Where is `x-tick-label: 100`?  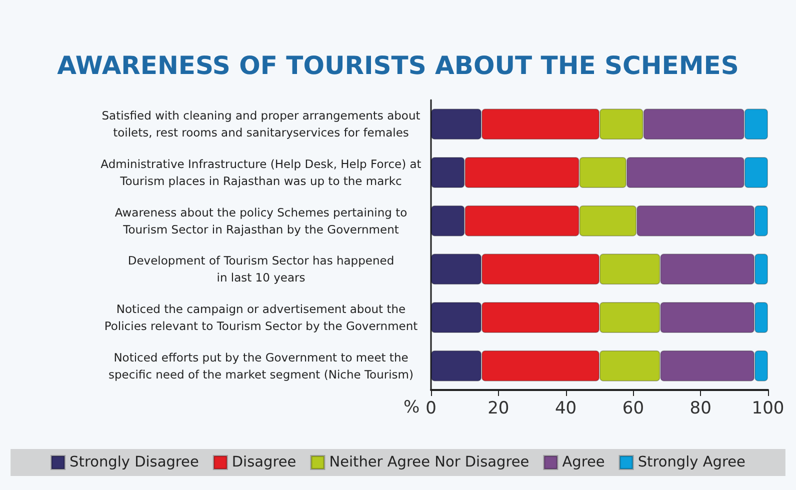 x-tick-label: 100 is located at coordinates (768, 408).